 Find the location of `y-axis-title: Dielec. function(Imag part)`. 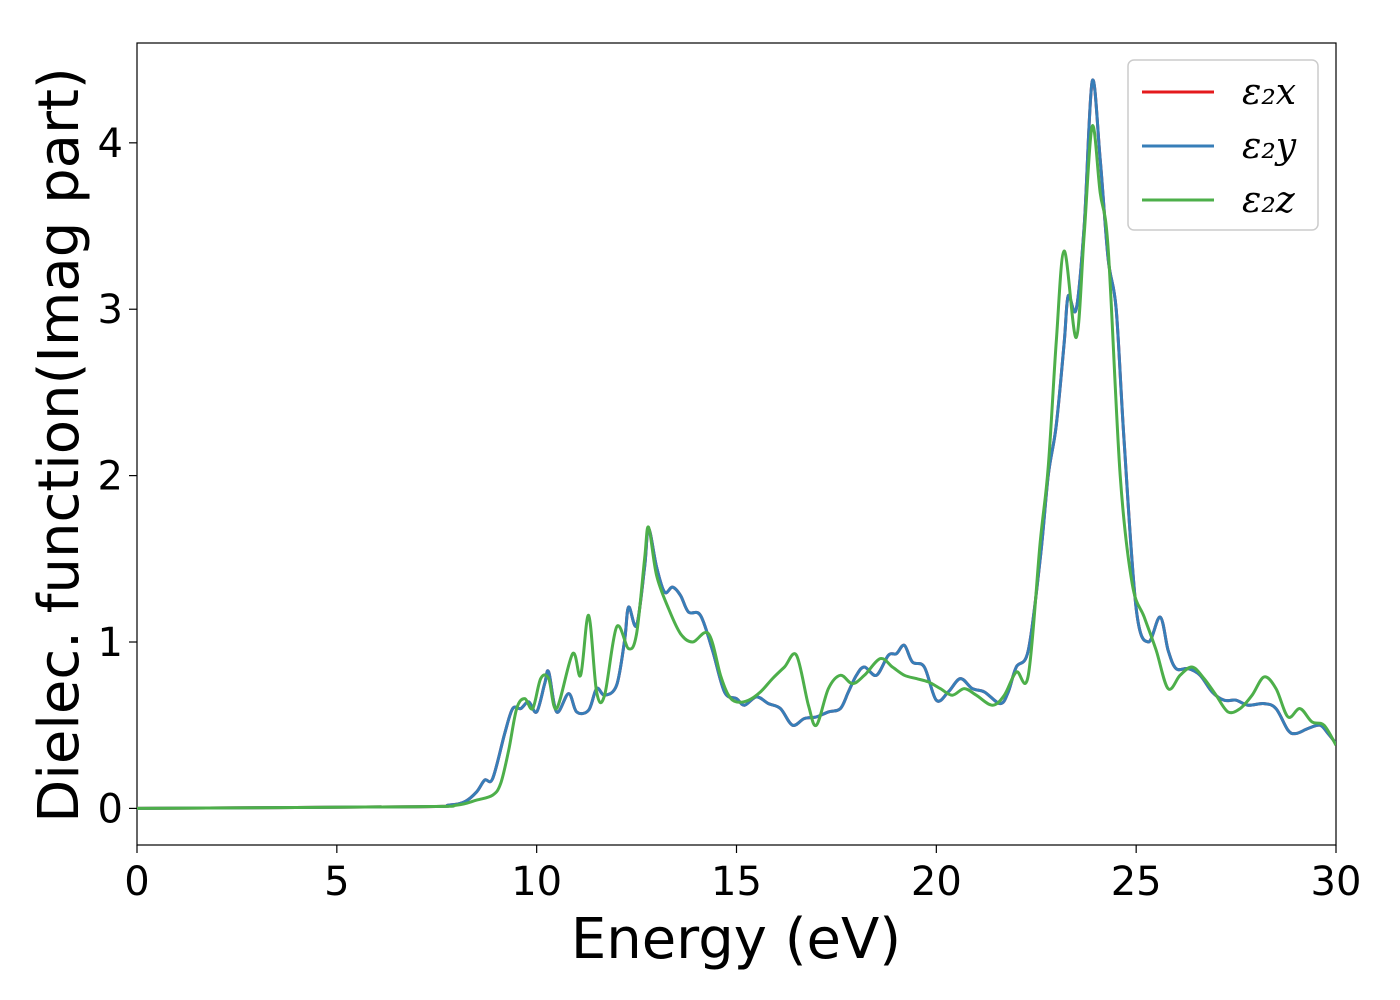

y-axis-title: Dielec. function(Imag part) is located at coordinates (59, 445).